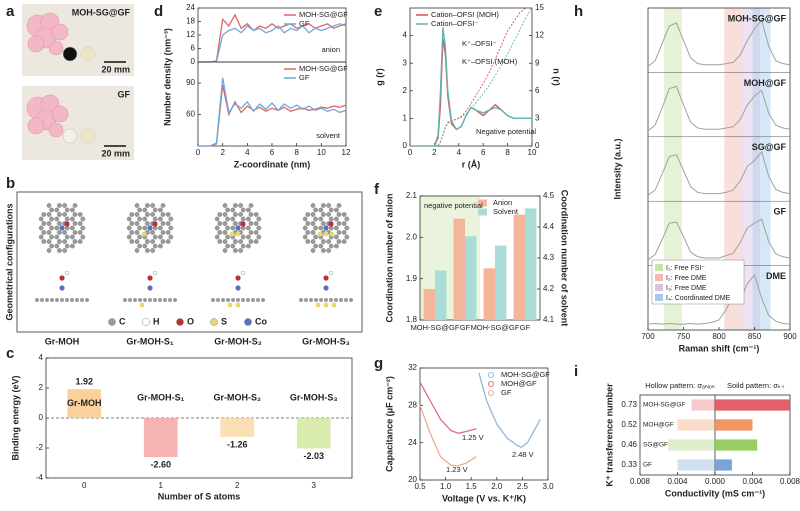  I want to click on panel-label: g, so click(378, 363).